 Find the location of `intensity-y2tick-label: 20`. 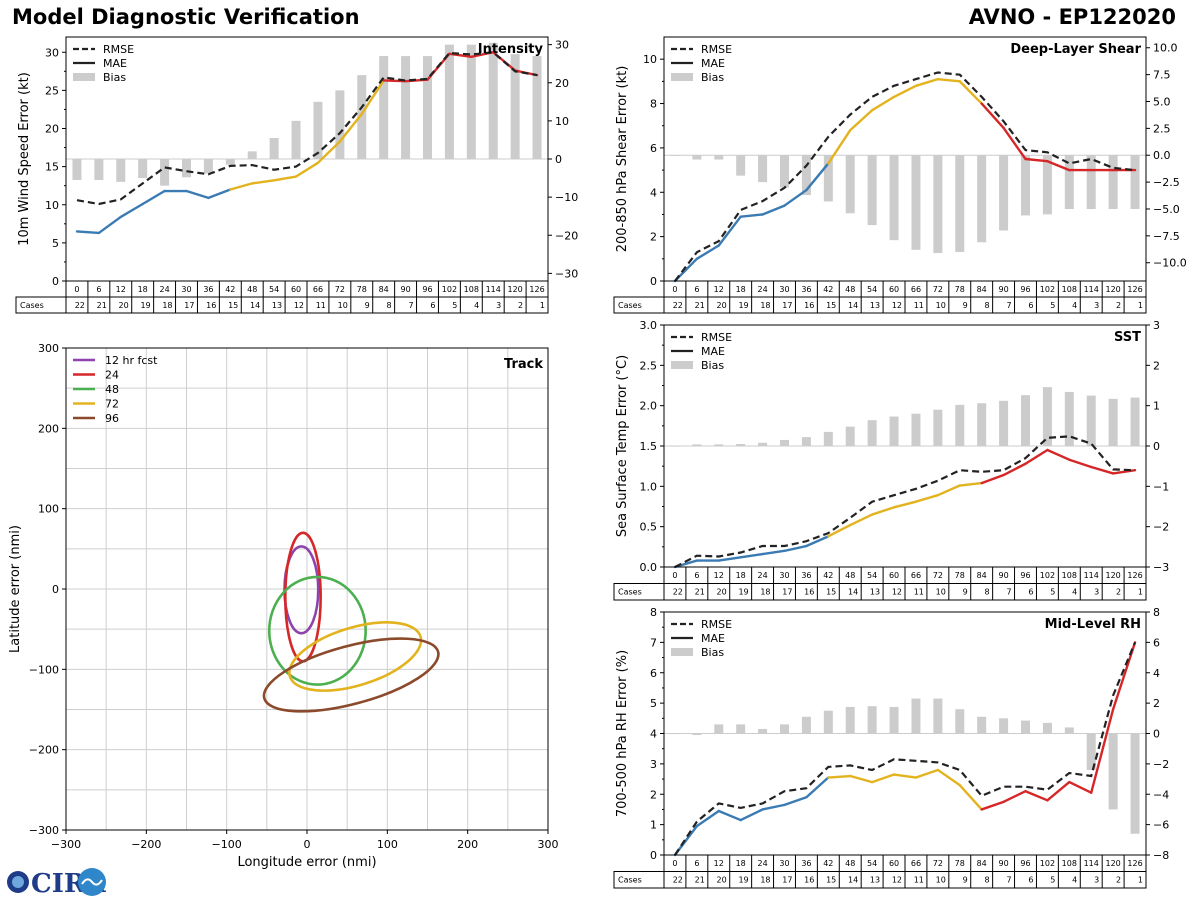

intensity-y2tick-label: 20 is located at coordinates (562, 83).